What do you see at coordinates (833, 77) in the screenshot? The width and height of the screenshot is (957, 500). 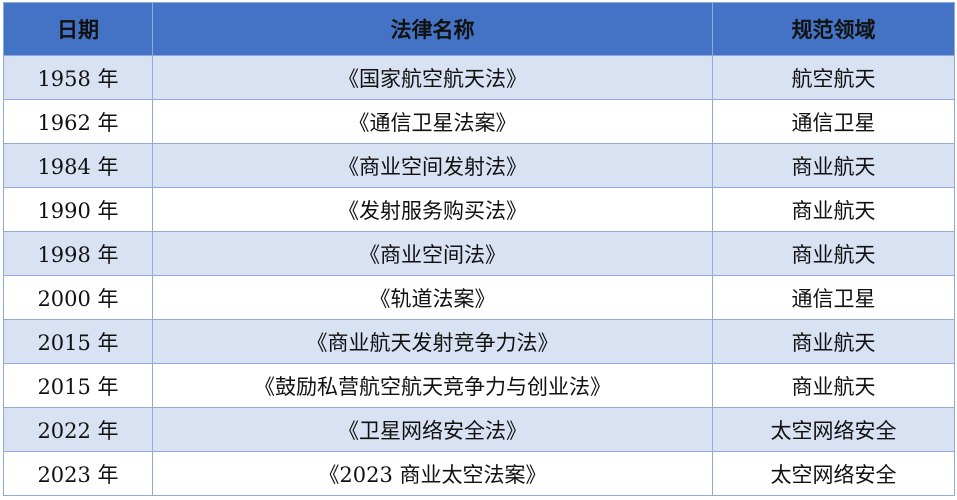 I see `domain-cell: 航空航天` at bounding box center [833, 77].